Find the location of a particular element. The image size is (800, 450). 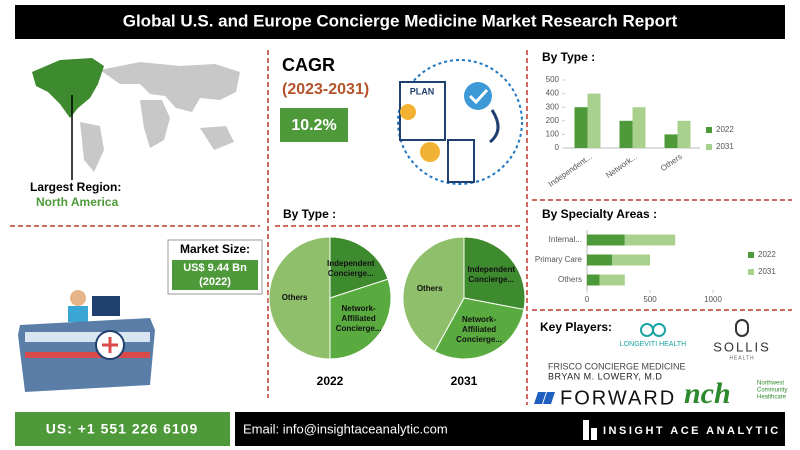

footer-phone: US: +1 551 226 6109 is located at coordinates (122, 429).